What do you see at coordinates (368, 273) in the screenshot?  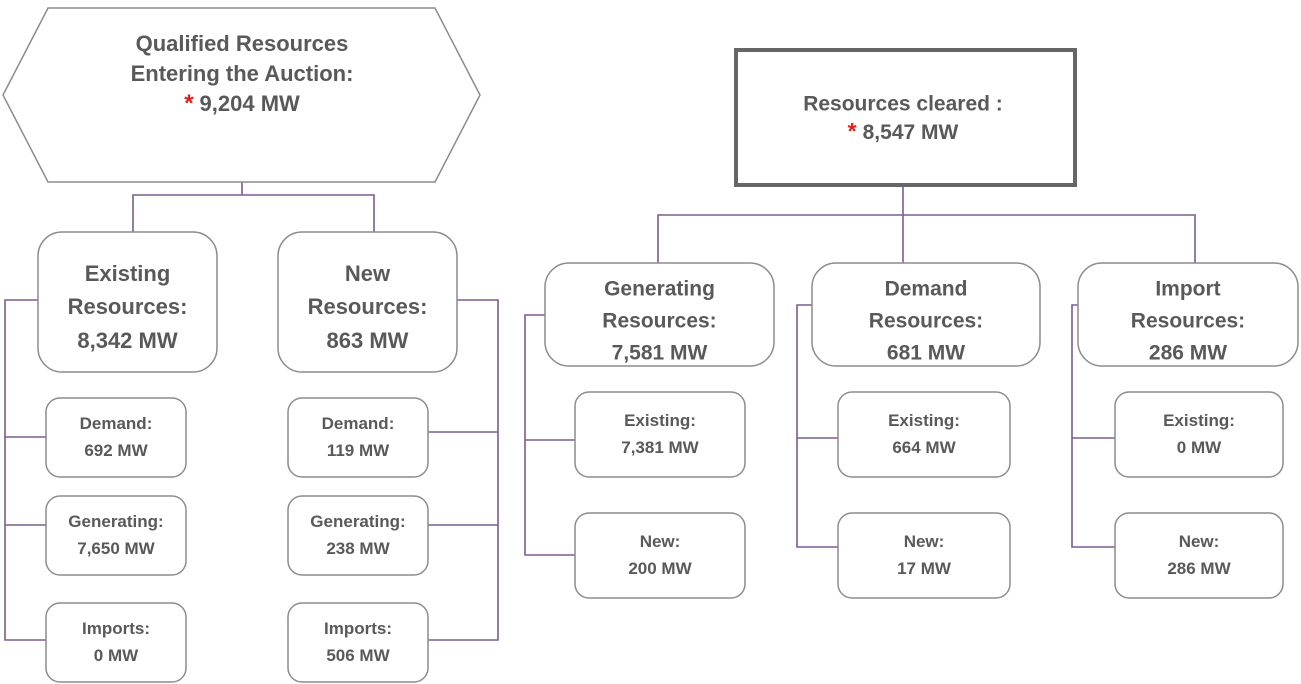 I see `group-label: New` at bounding box center [368, 273].